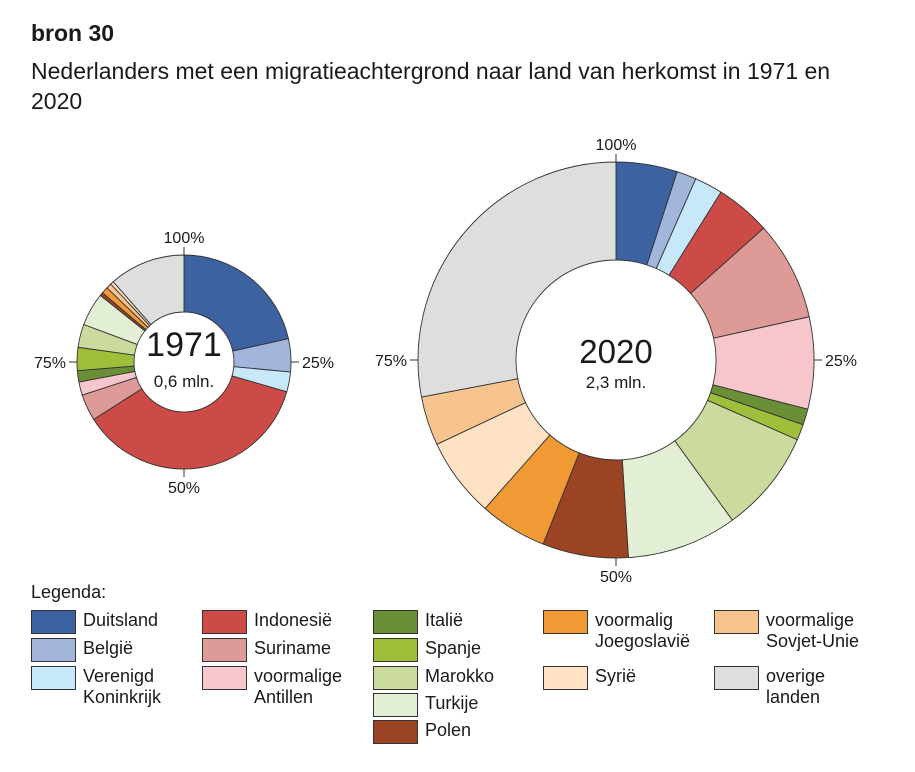  I want to click on legend-item-overige-landen: overige landen, so click(795, 687).